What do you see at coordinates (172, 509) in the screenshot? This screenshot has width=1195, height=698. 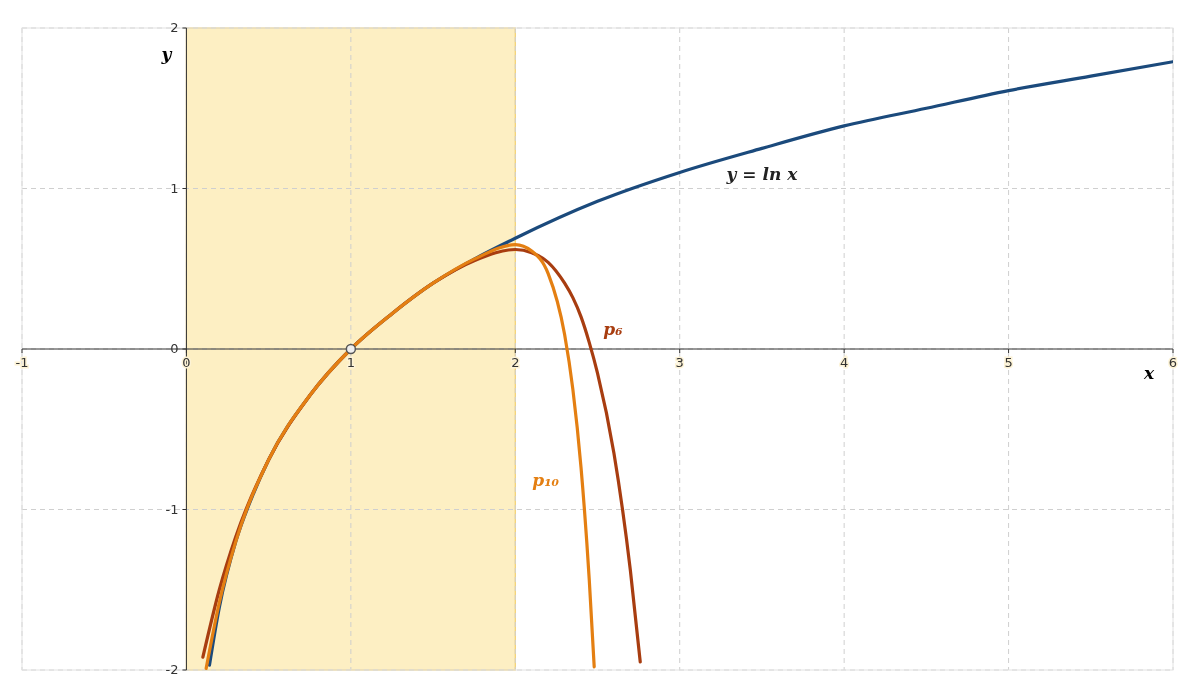 I see `y-tick-label: -1` at bounding box center [172, 509].